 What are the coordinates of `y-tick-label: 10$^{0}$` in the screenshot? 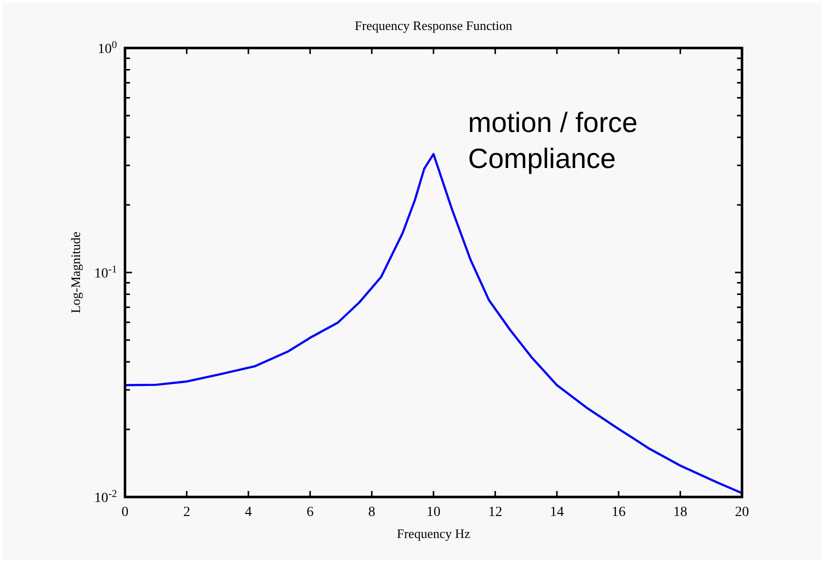 It's located at (107, 48).